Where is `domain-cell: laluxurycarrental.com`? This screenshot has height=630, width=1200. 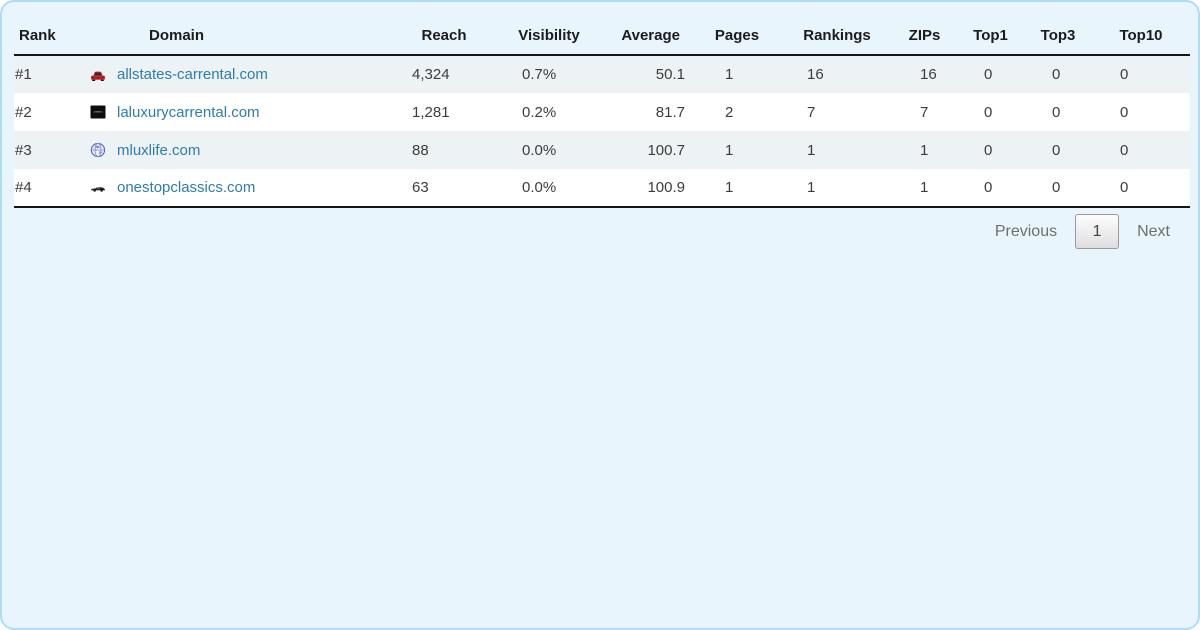 domain-cell: laluxurycarrental.com is located at coordinates (239, 112).